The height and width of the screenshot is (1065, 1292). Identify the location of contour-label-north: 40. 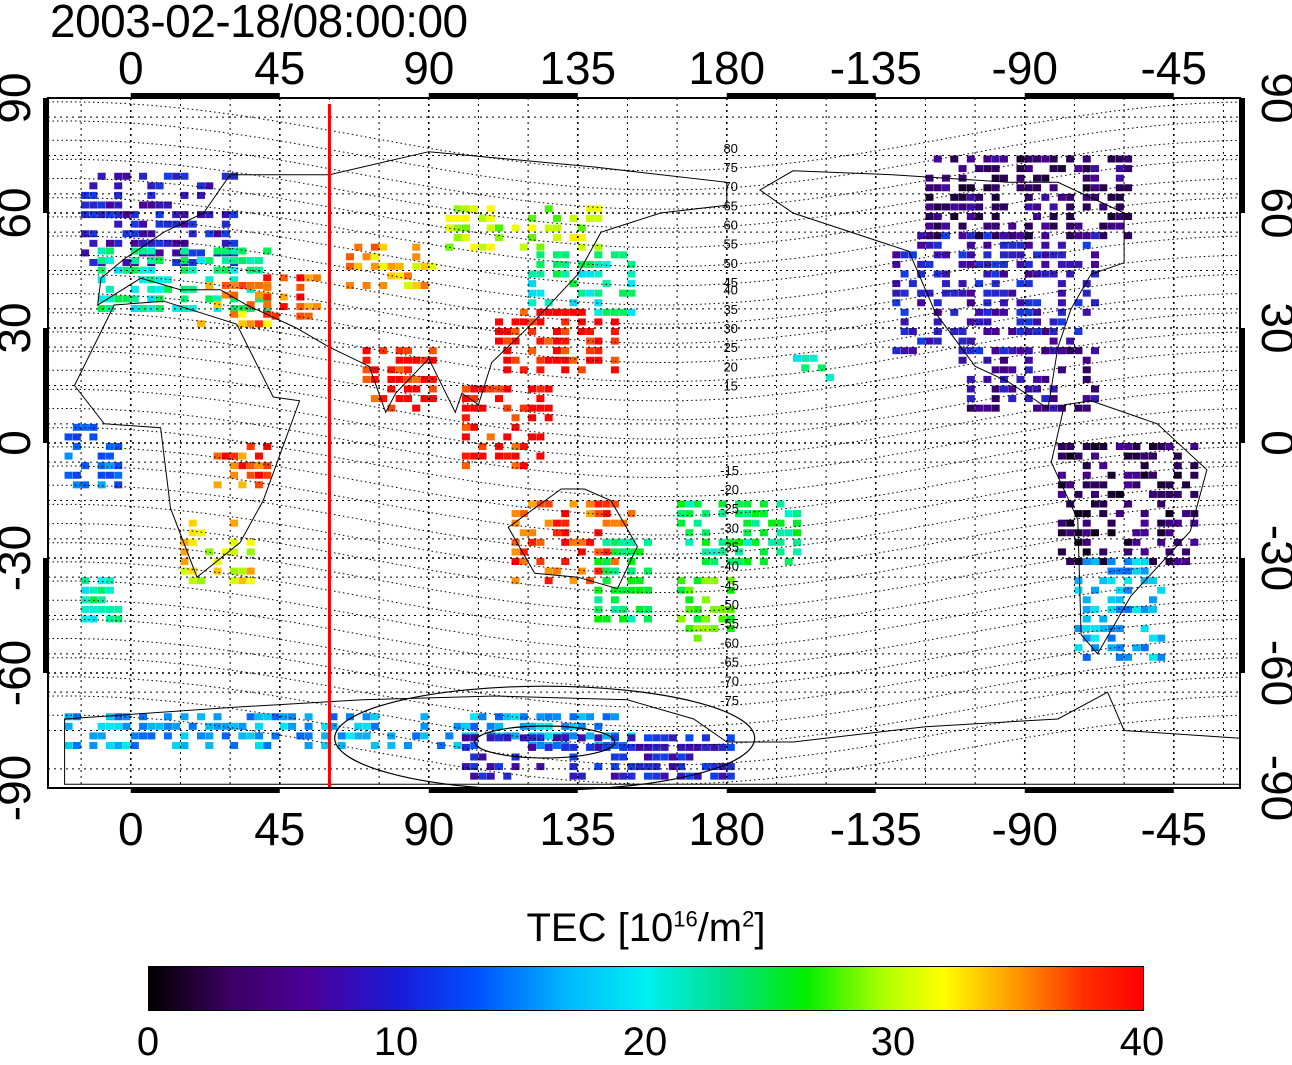
(730, 290).